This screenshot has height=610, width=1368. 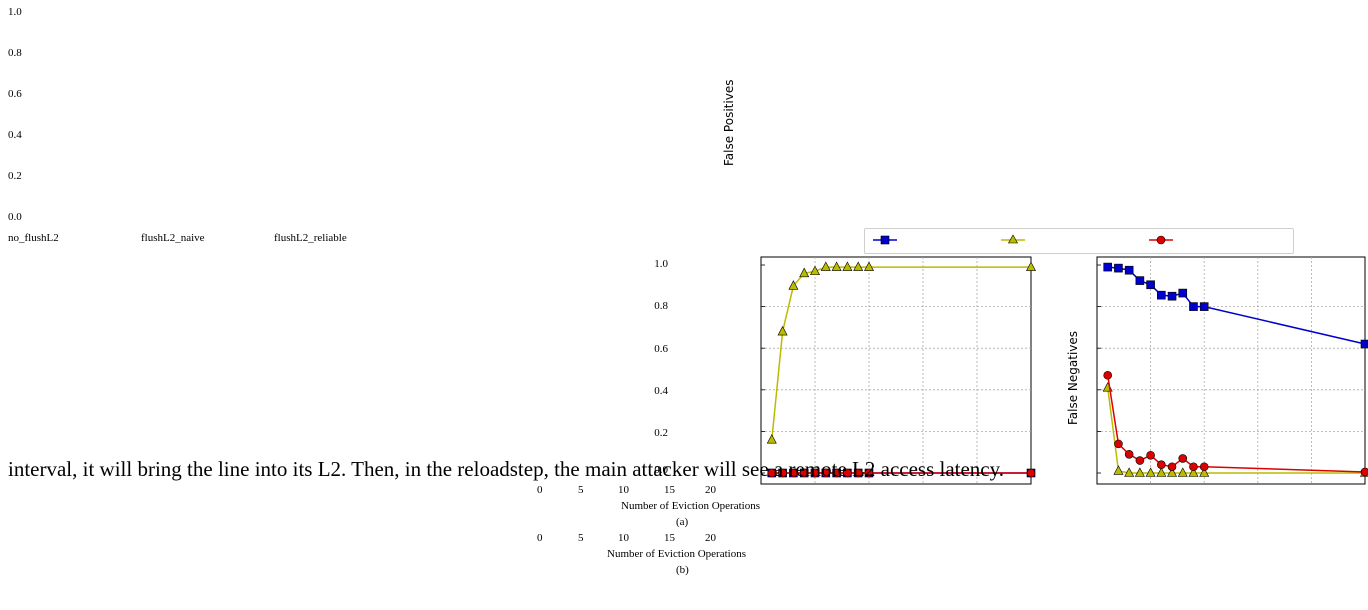 I want to click on caption-a: (a), so click(x=682, y=522).